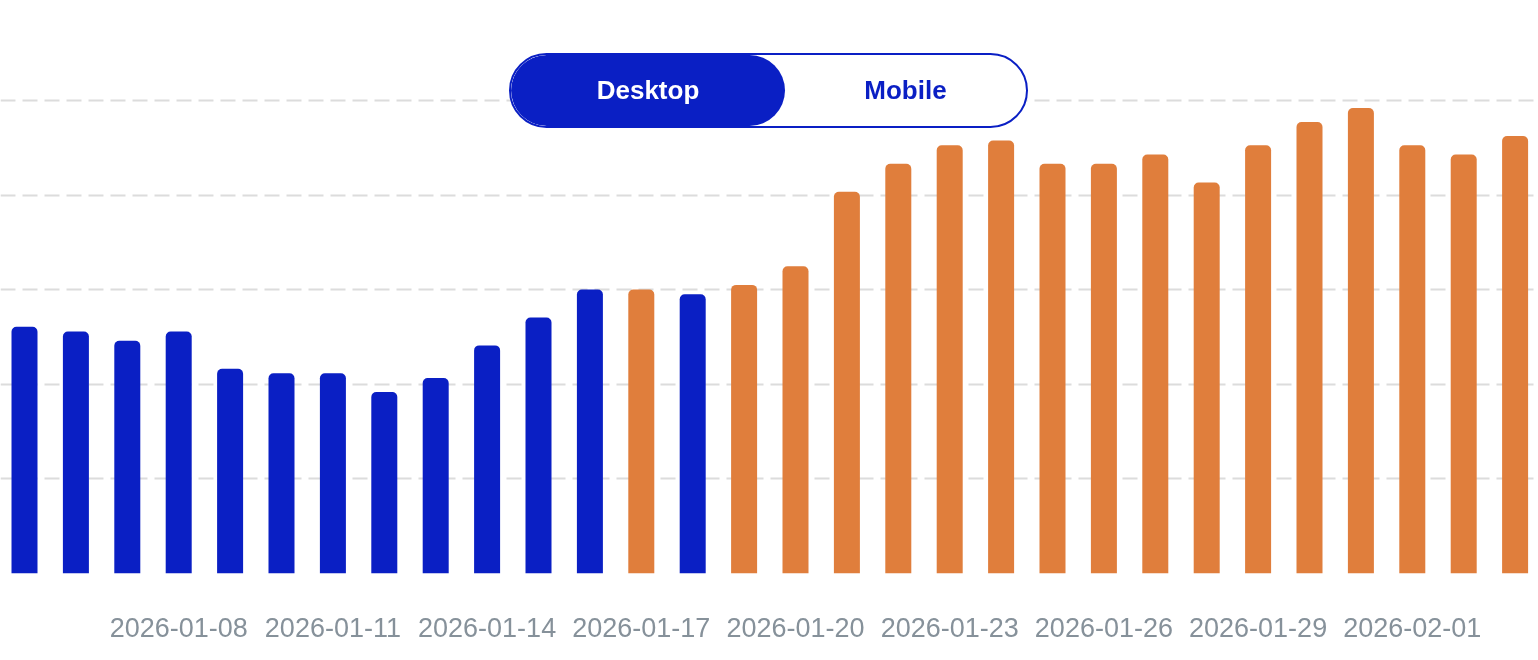  What do you see at coordinates (1258, 627) in the screenshot?
I see `x-tick-label: 2026-01-29` at bounding box center [1258, 627].